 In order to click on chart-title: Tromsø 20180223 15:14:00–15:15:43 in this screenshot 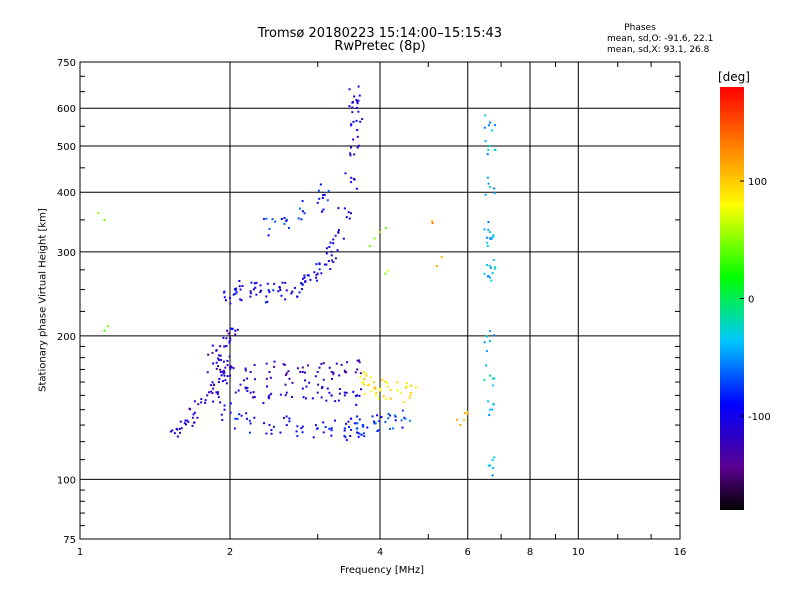, I will do `click(380, 33)`.